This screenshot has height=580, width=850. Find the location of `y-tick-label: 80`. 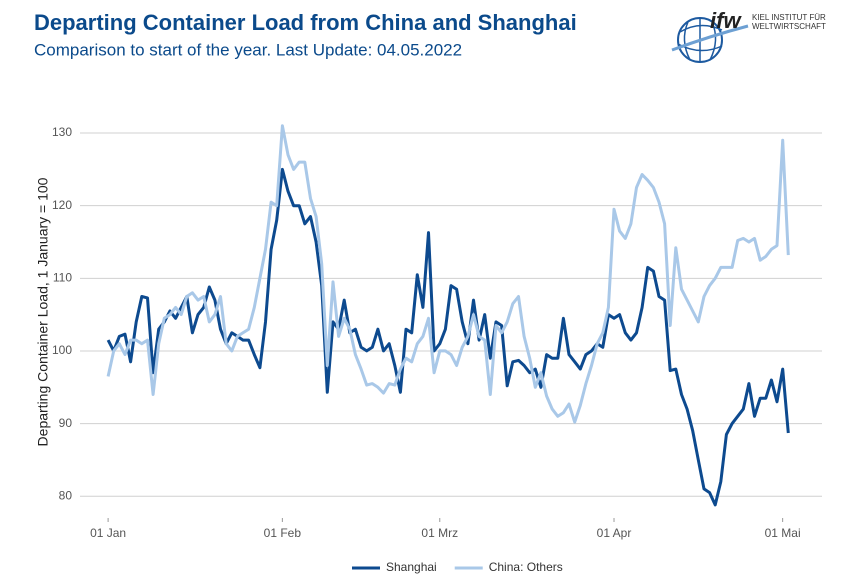

y-tick-label: 80 is located at coordinates (66, 495).